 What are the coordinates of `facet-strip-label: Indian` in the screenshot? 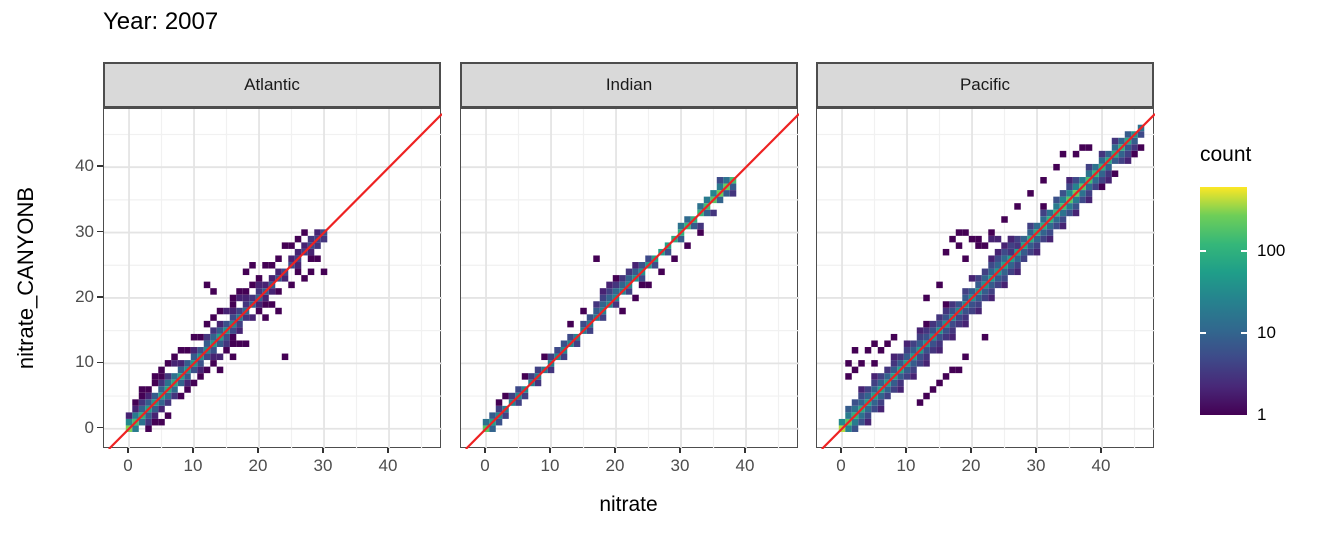 It's located at (629, 84).